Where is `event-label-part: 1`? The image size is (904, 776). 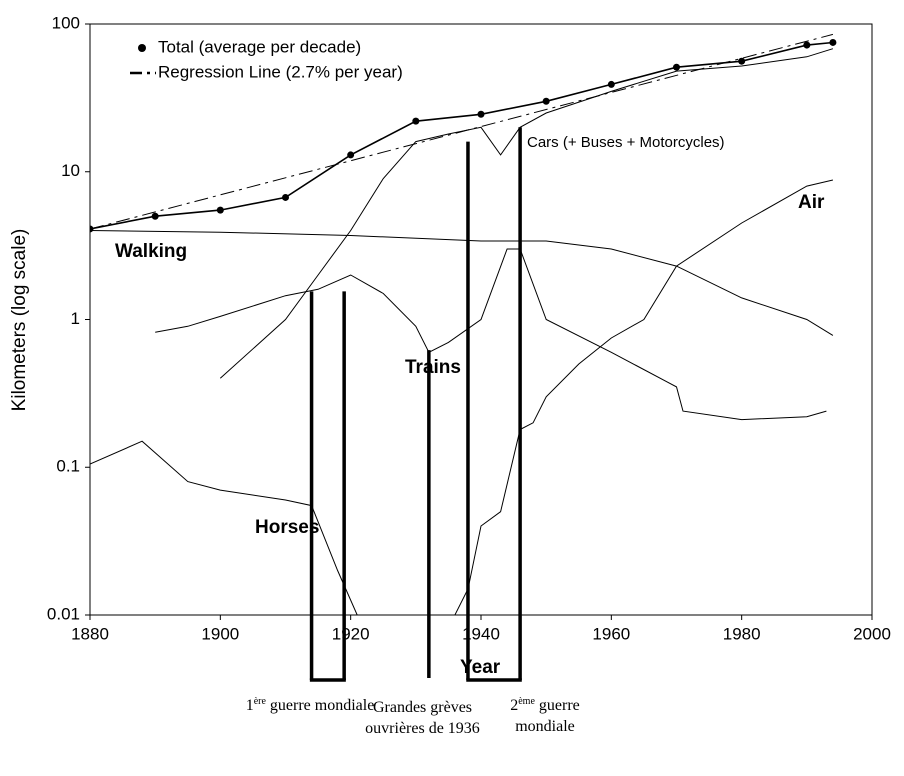 event-label-part: 1 is located at coordinates (249, 705).